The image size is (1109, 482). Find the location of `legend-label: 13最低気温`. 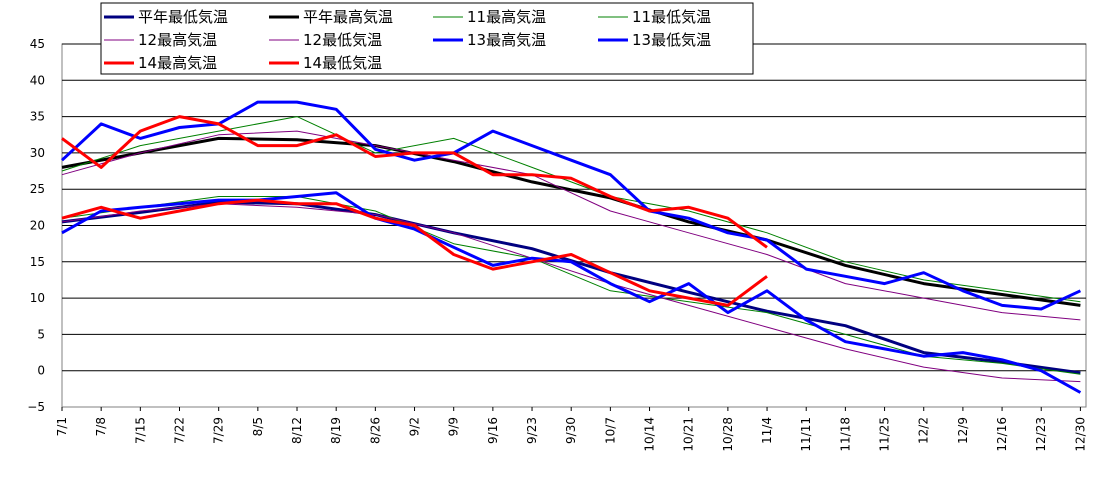

legend-label: 13最低気温 is located at coordinates (671, 40).